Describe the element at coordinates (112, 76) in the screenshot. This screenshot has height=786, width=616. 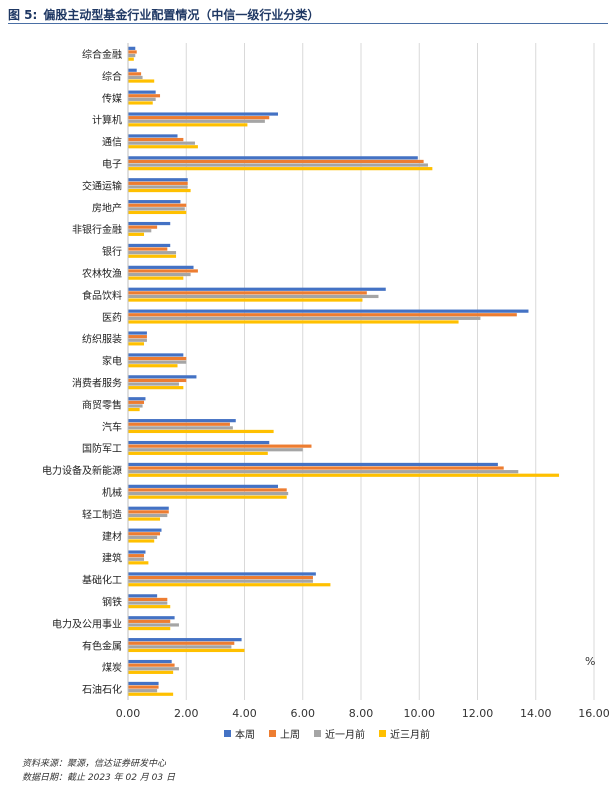
I see `category-label: 综合` at that location.